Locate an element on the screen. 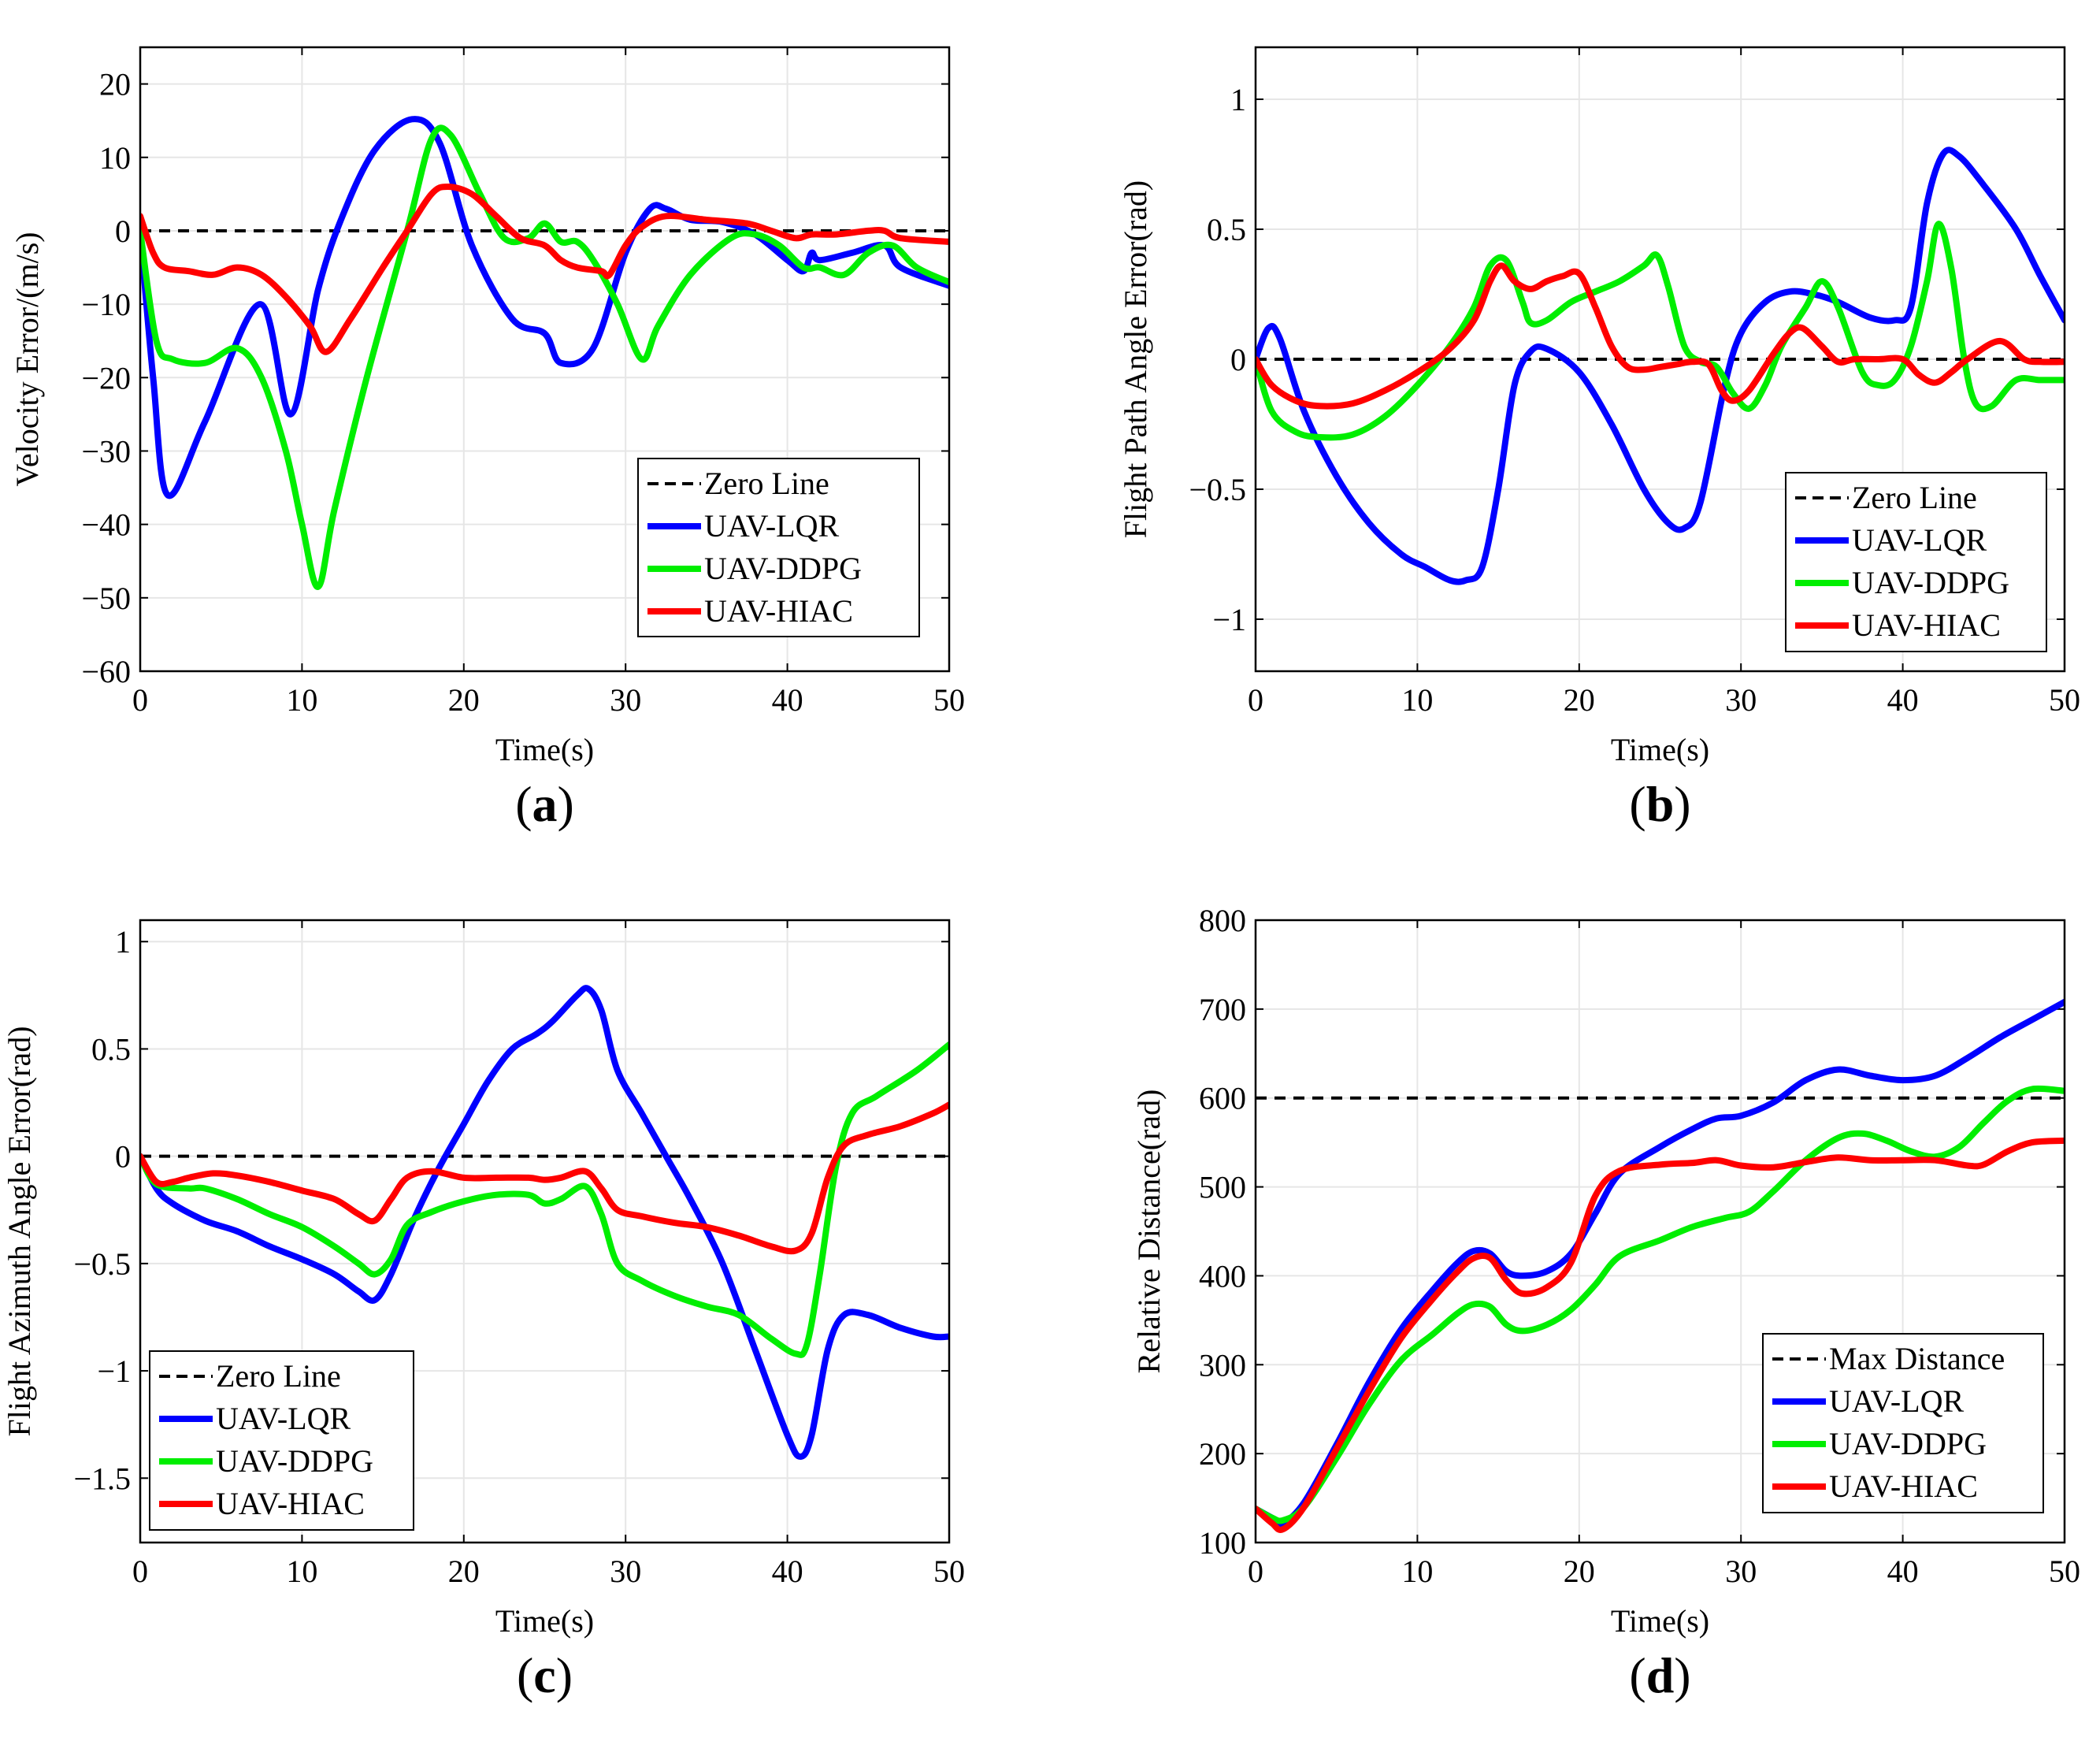 Image resolution: width=2100 pixels, height=1745 pixels. y-tick-label: 100 is located at coordinates (1222, 1543).